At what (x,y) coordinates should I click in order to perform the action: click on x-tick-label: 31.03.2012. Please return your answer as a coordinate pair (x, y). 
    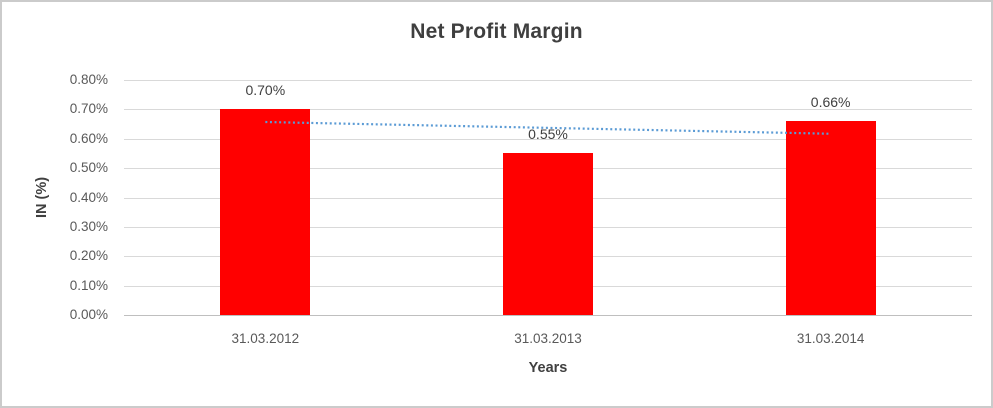
    Looking at the image, I should click on (265, 338).